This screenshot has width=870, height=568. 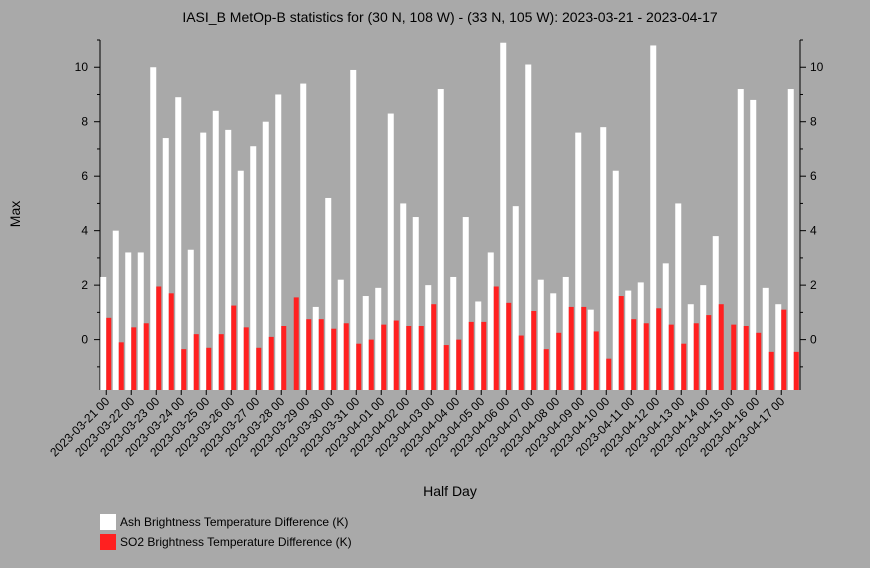 I want to click on legend-swatch-so2, so click(x=108, y=542).